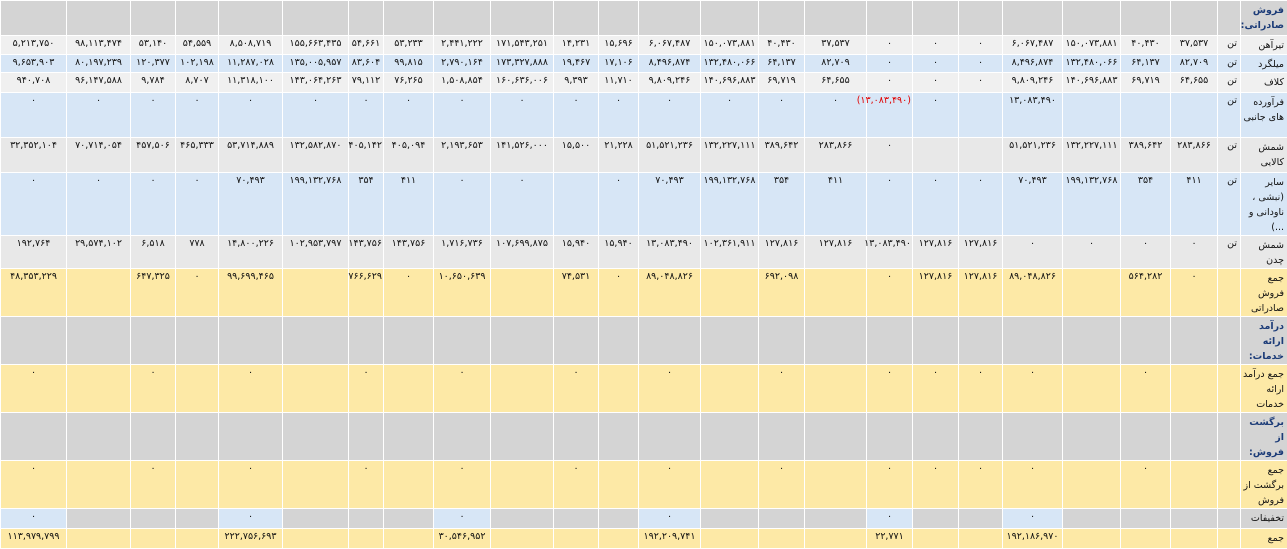 Image resolution: width=1287 pixels, height=549 pixels. What do you see at coordinates (522, 45) in the screenshot?
I see `value-cell: ۱۷۱,۵۴۳,۲۵۱` at bounding box center [522, 45].